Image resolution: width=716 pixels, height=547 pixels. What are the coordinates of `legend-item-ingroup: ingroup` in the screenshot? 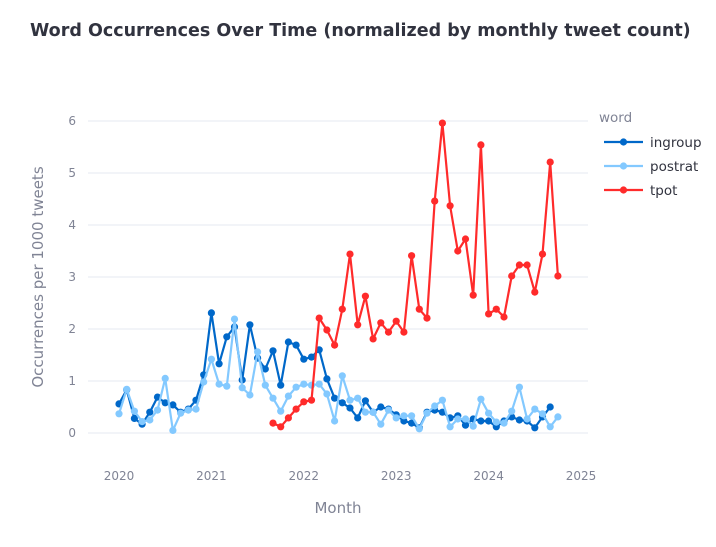 It's located at (653, 143).